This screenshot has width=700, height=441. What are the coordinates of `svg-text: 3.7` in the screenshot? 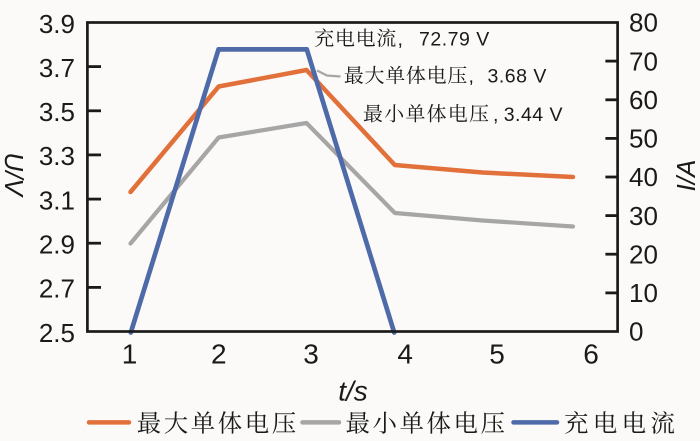 It's located at (57, 68).